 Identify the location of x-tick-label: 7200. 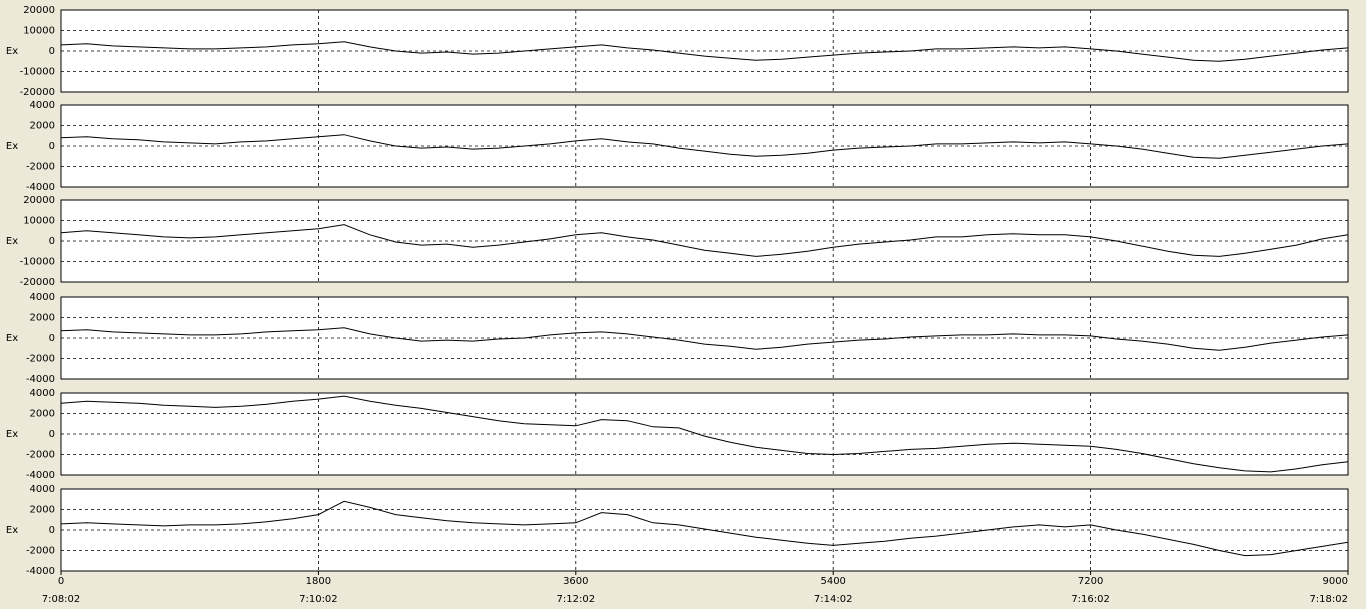
(1090, 581).